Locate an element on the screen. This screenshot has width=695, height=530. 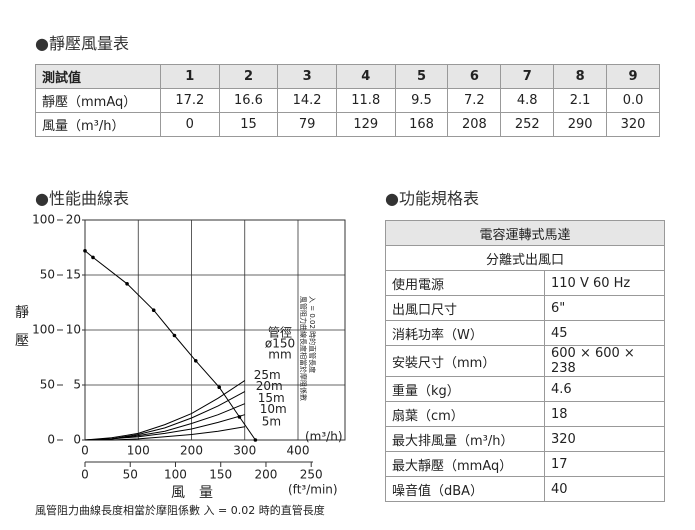
section-title: ●性能曲線表 is located at coordinates (82, 198).